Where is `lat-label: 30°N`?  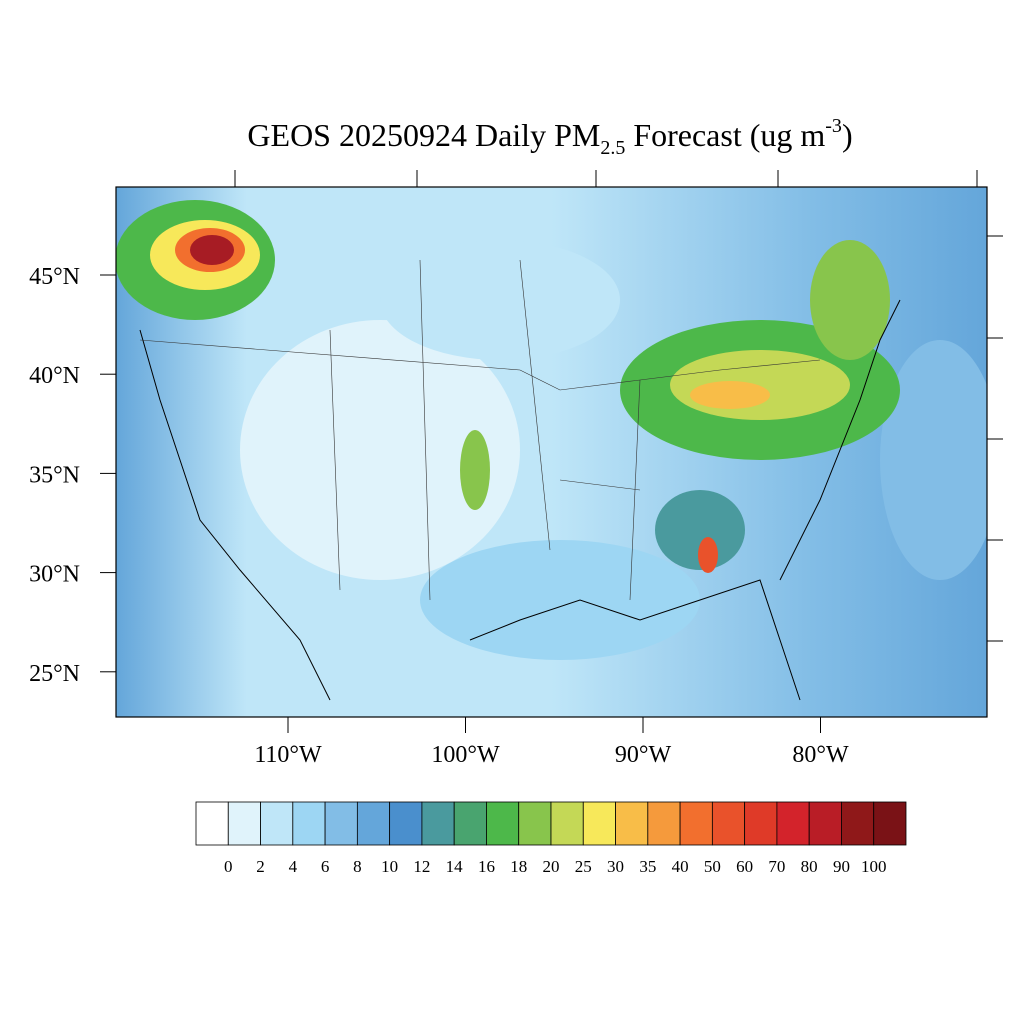
lat-label: 30°N is located at coordinates (54, 575).